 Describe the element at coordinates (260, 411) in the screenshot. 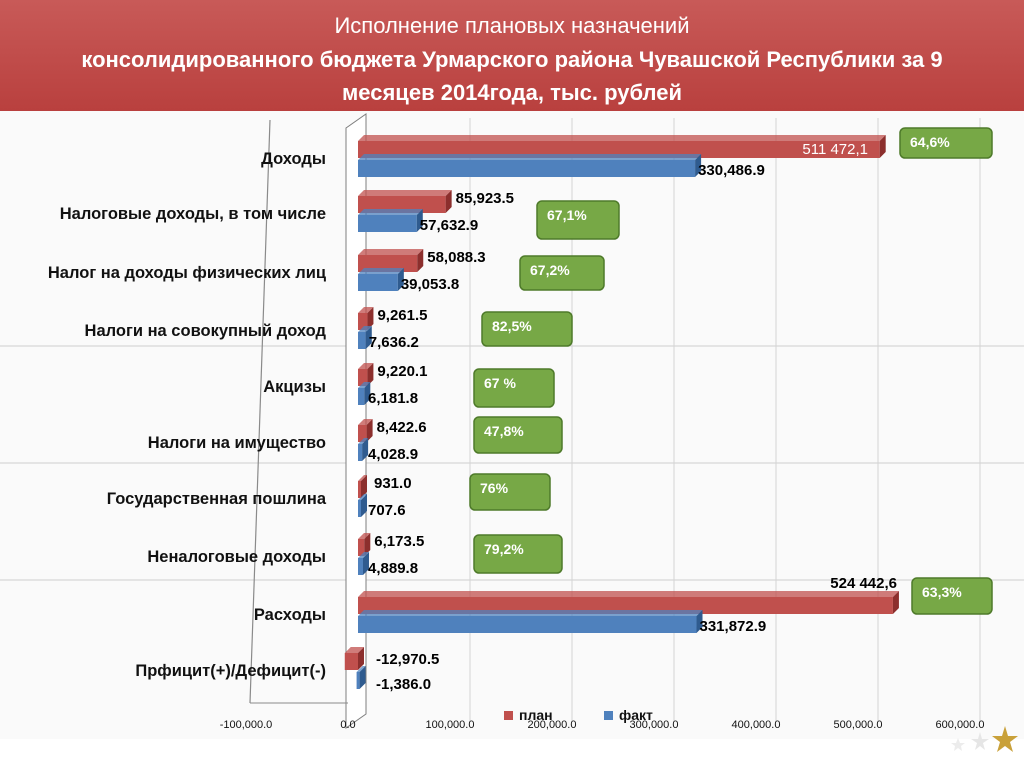

I see `depth-line` at that location.